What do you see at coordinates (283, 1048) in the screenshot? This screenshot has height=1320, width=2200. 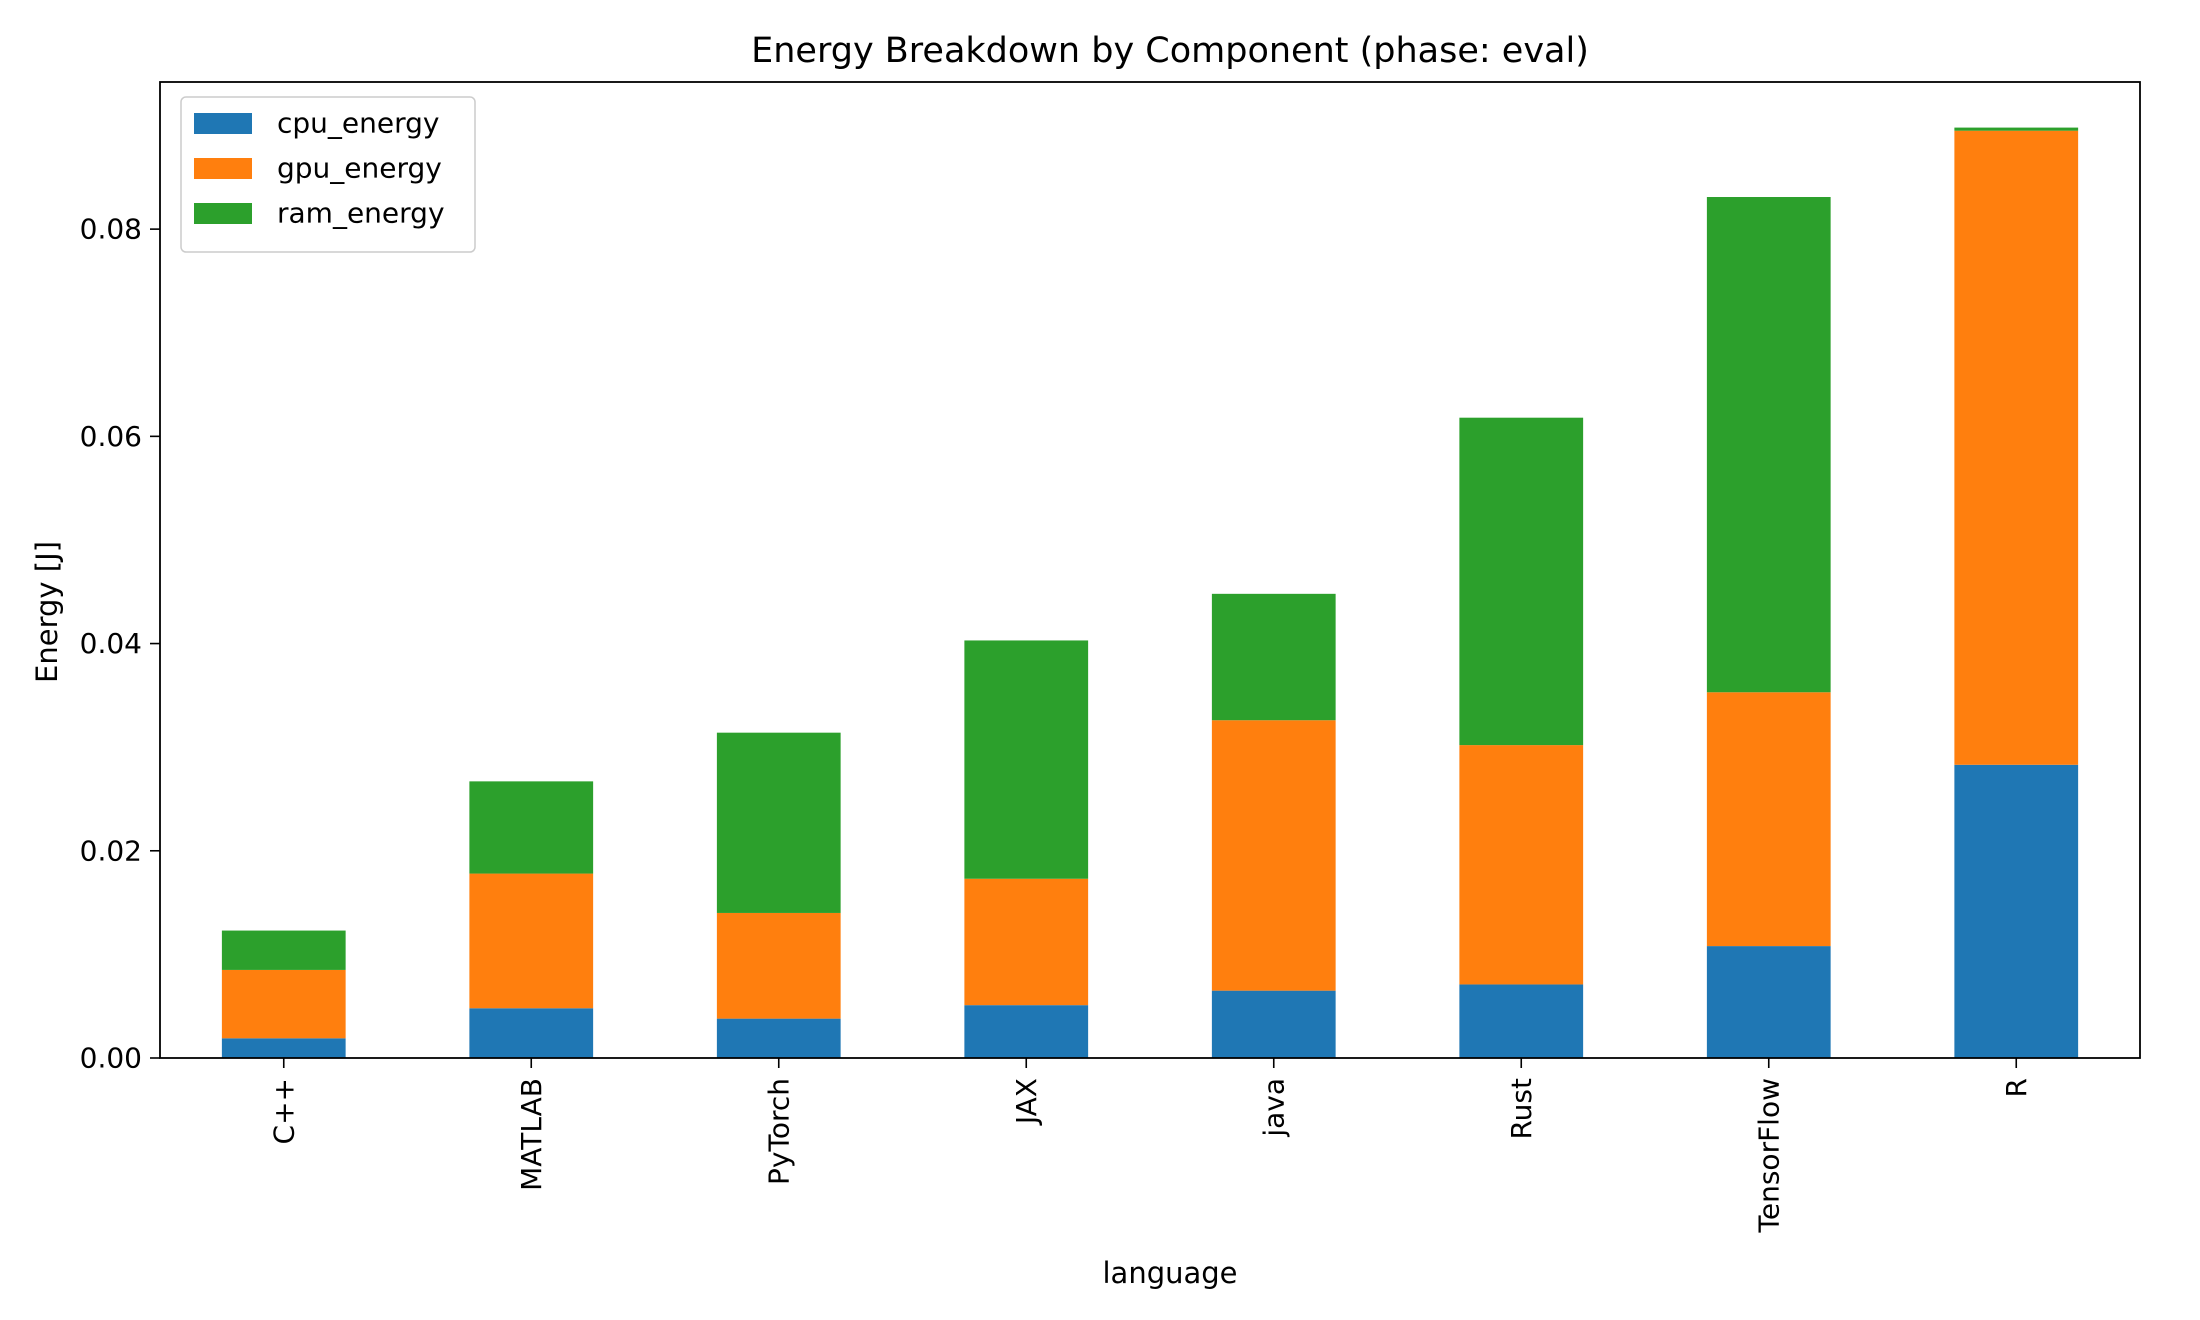 I see `bar-cpu_energy-C++` at bounding box center [283, 1048].